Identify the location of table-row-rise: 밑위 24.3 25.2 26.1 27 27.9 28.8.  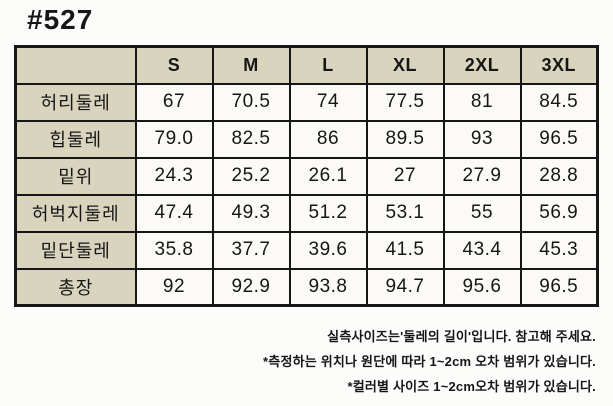
(306, 176).